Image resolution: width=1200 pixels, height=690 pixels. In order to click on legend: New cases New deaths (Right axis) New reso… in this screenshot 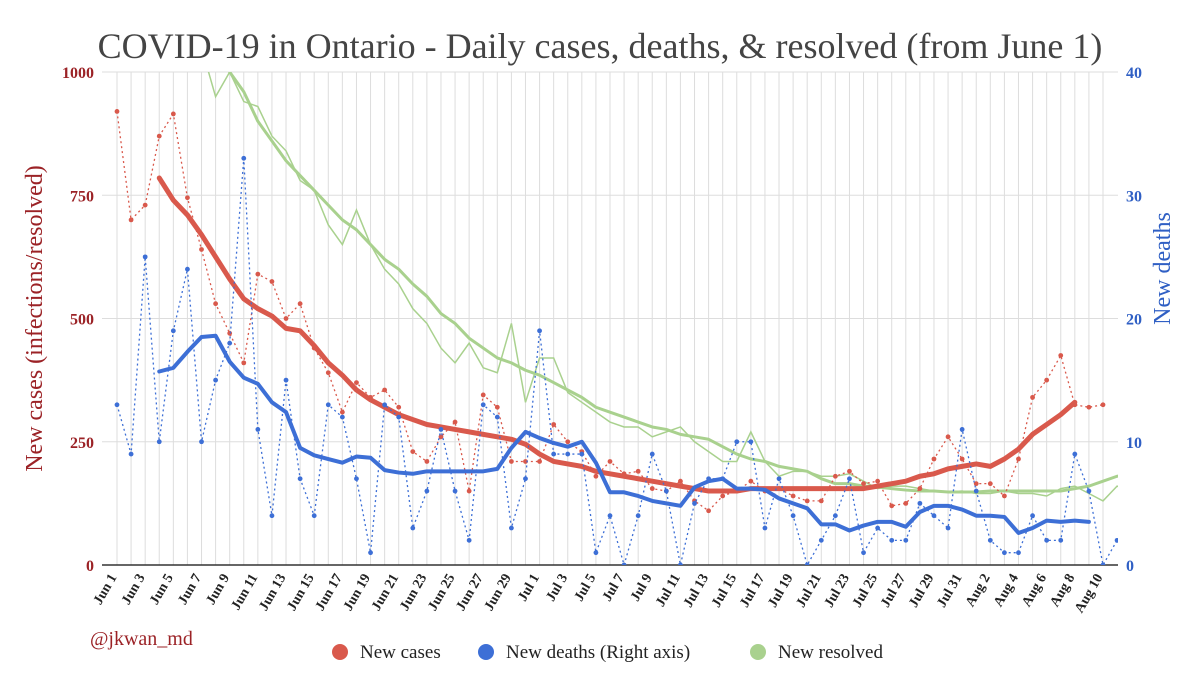, I will do `click(607, 652)`.